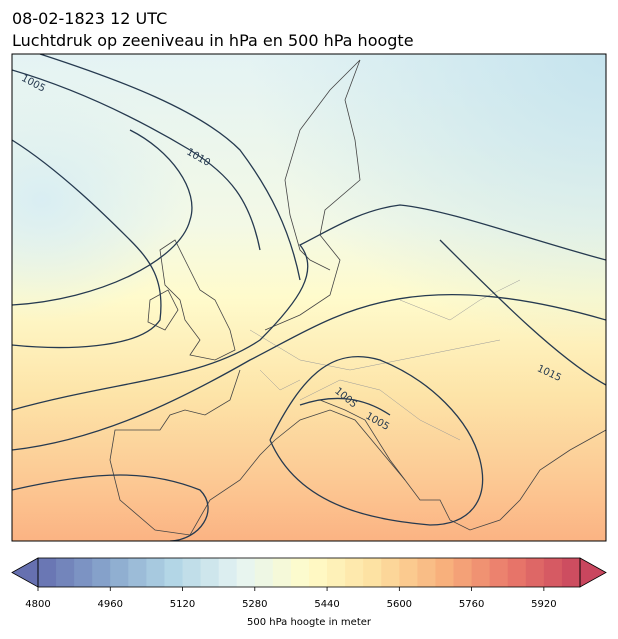 This screenshot has height=639, width=618. I want to click on title: 08-02-1823 12 UTC, so click(89, 18).